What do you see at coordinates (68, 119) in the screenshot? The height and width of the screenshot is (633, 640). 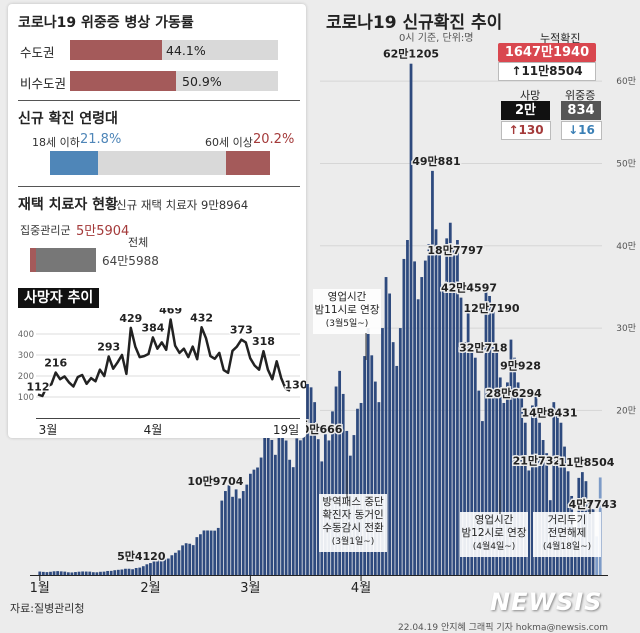 I see `age-group-title: 신규 확진 연령대` at bounding box center [68, 119].